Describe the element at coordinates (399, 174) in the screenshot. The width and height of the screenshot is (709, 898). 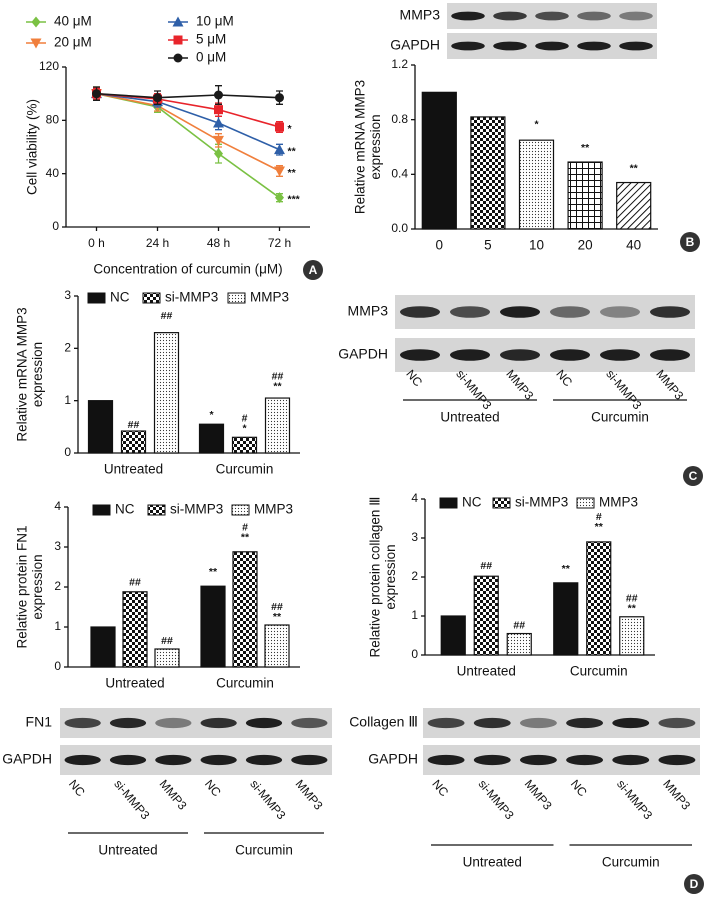
I see `y-tick-label: 0.4` at that location.